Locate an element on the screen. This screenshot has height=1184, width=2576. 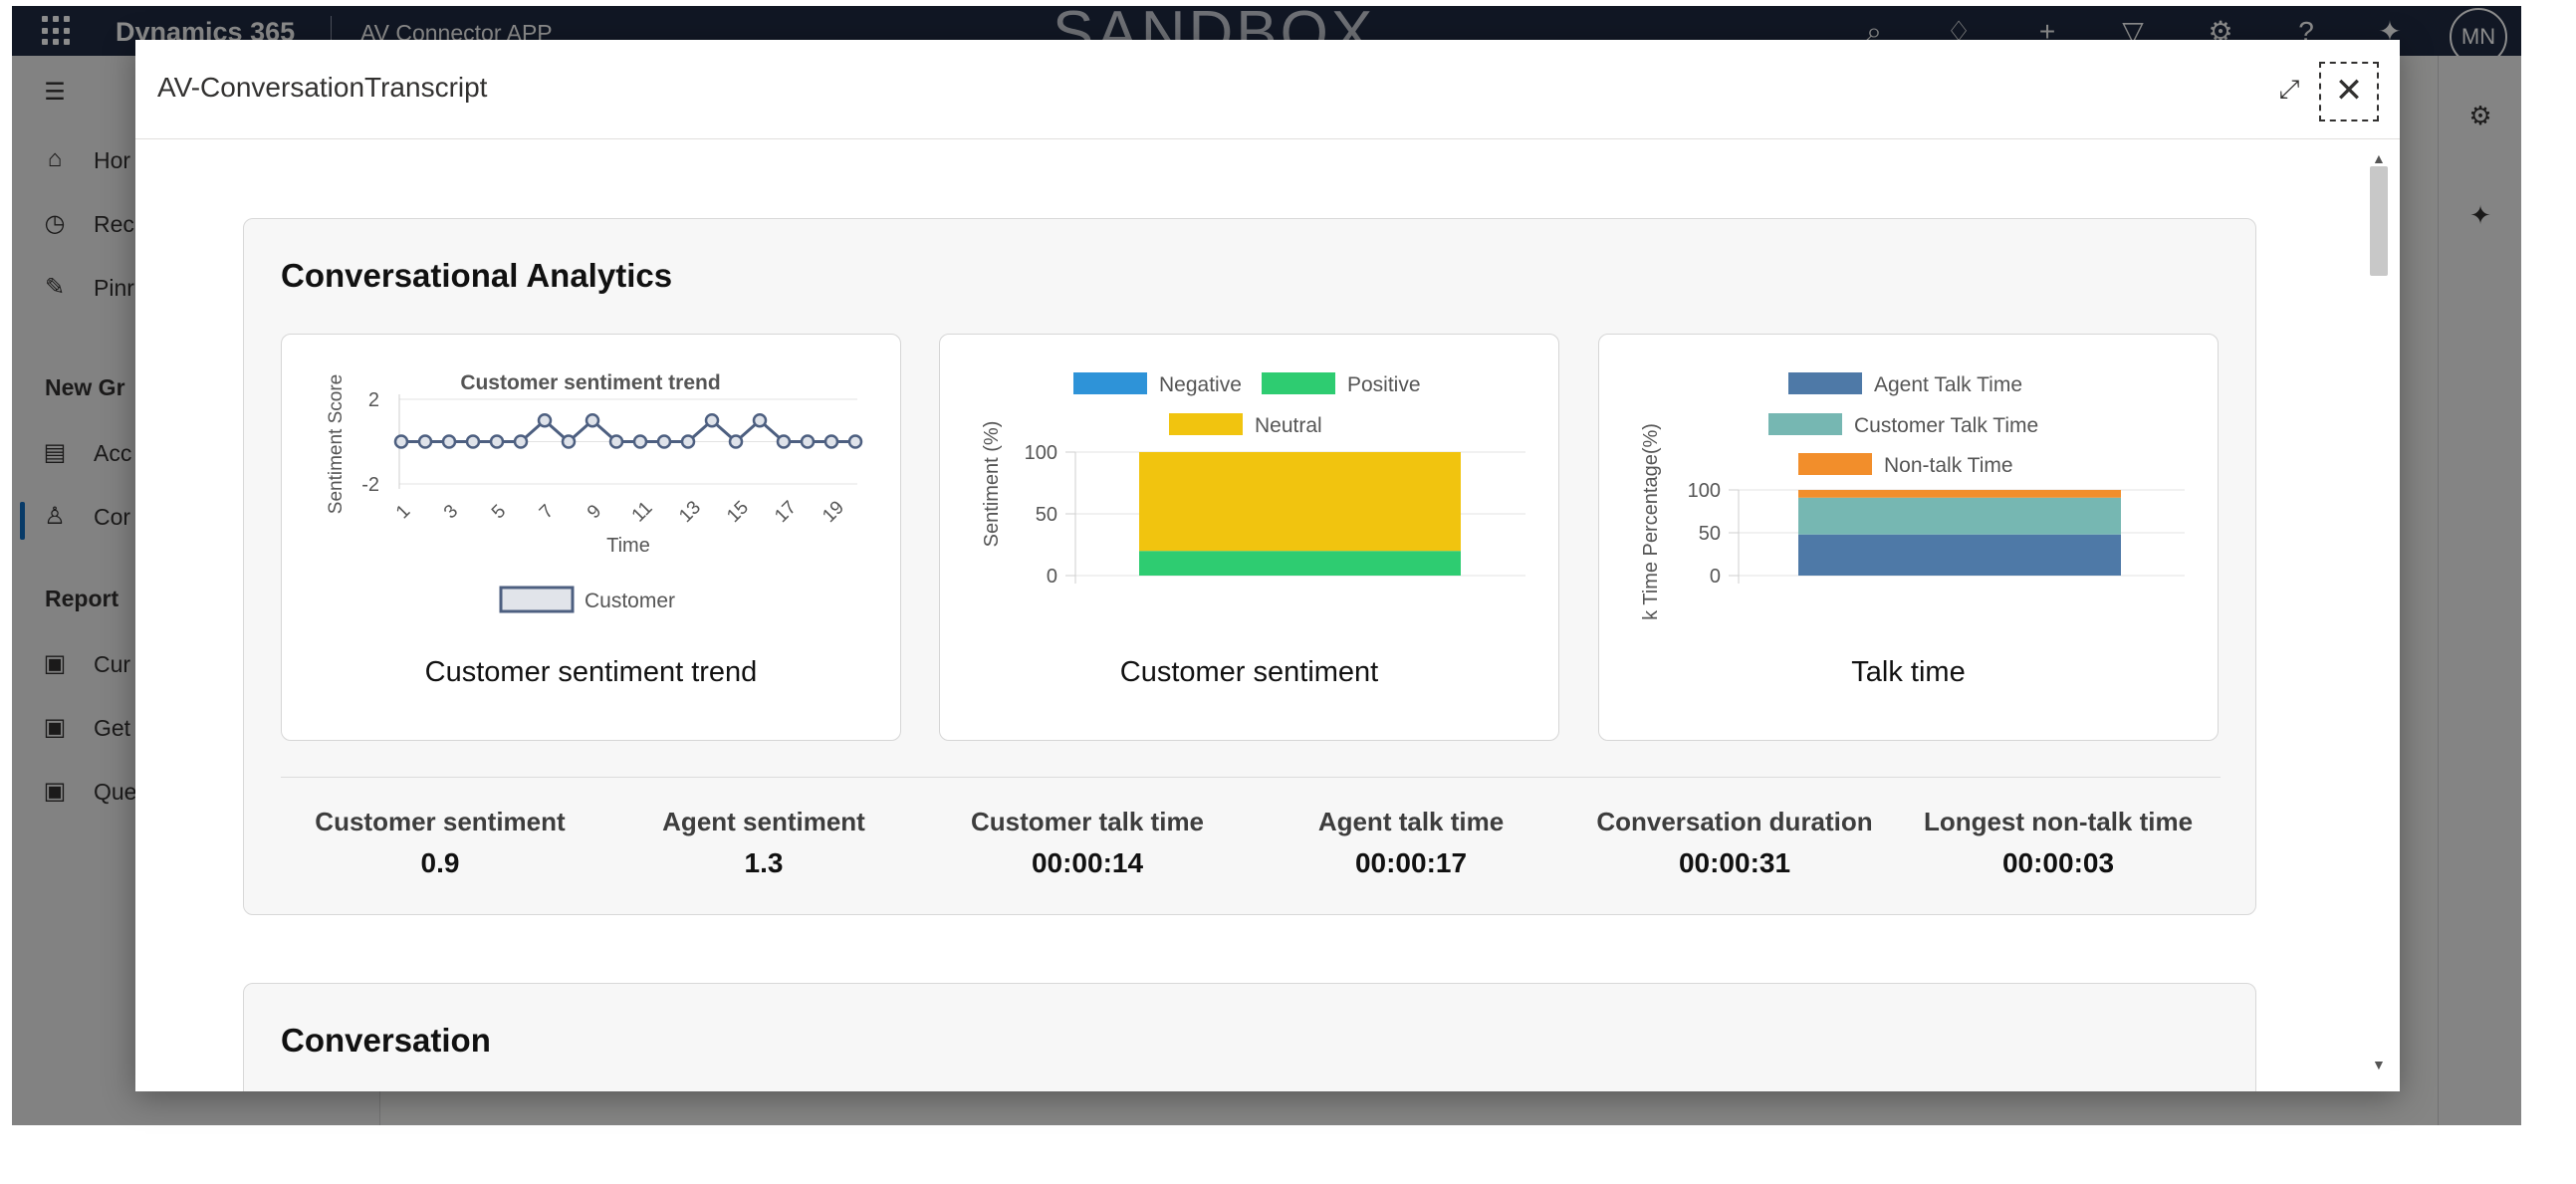
nav-item-report-2: ▣ Get is located at coordinates (195, 728).